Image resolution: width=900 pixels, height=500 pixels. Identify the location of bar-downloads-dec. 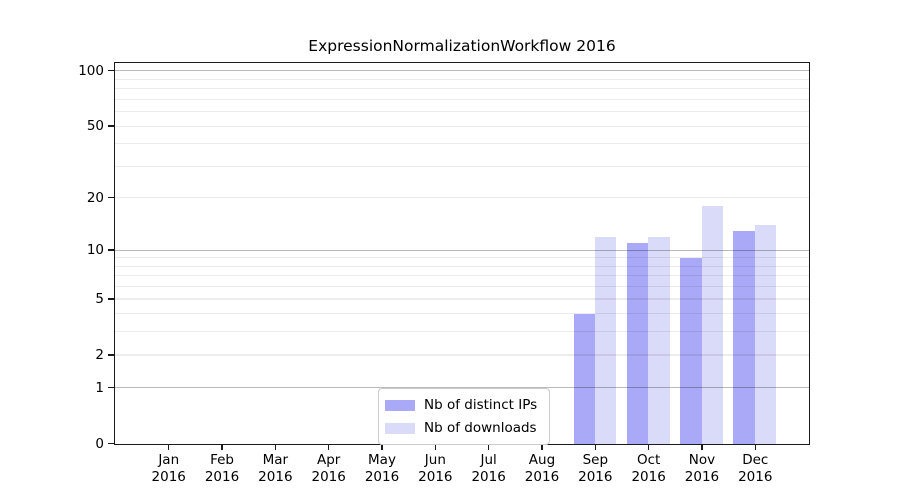
(765, 334).